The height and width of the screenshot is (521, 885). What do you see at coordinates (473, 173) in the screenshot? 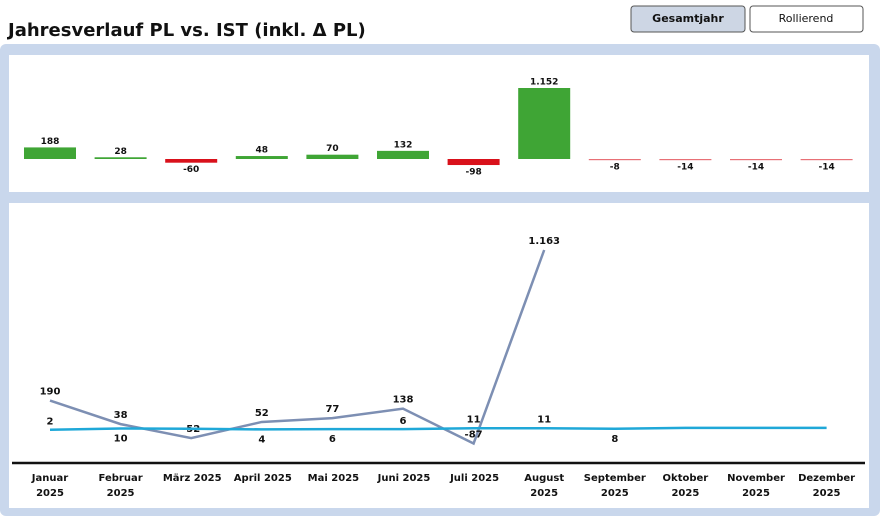
I see `data-label: -98` at bounding box center [473, 173].